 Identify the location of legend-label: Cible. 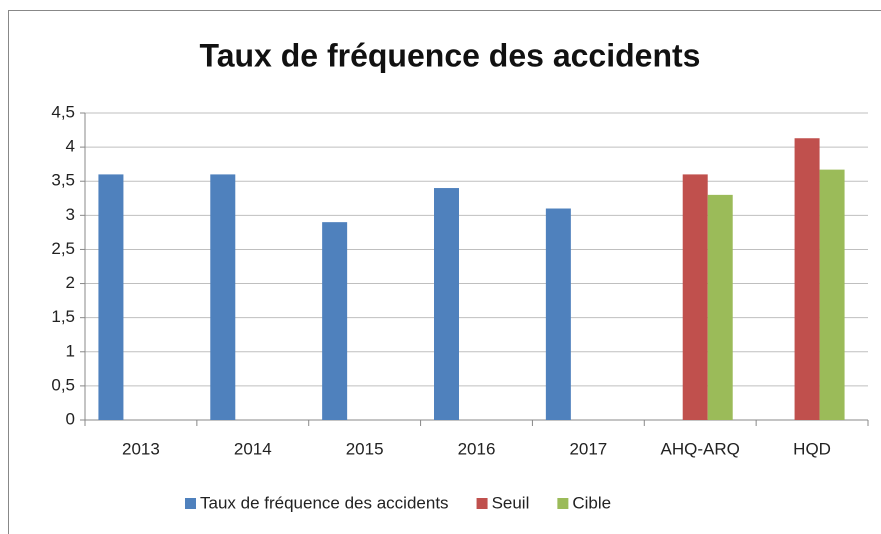
(591, 502).